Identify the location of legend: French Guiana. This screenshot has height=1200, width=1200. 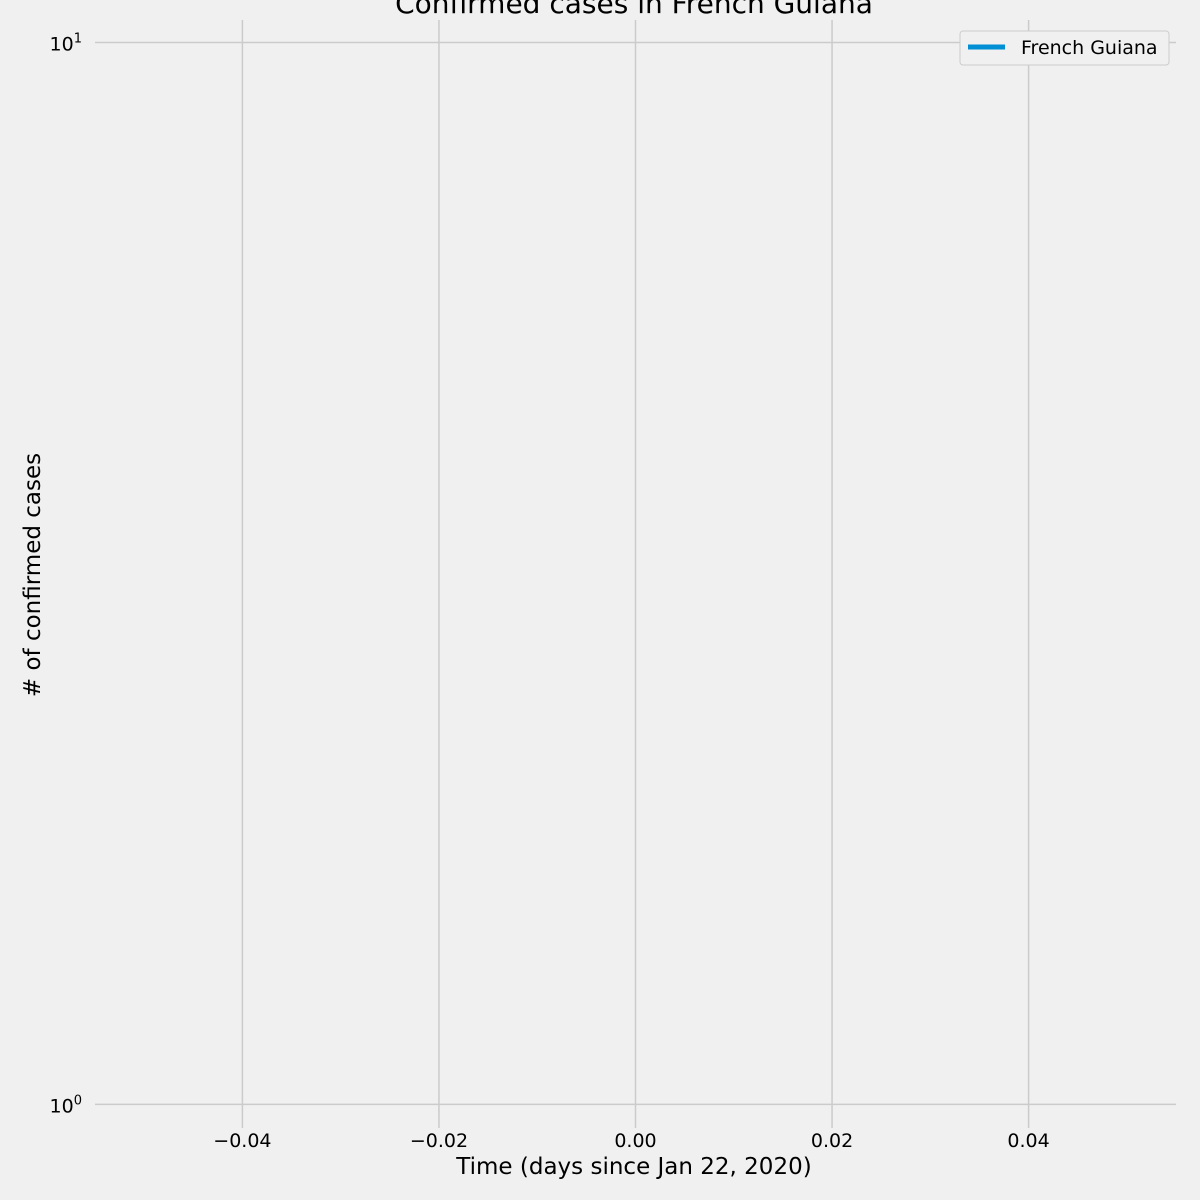
(1064, 48).